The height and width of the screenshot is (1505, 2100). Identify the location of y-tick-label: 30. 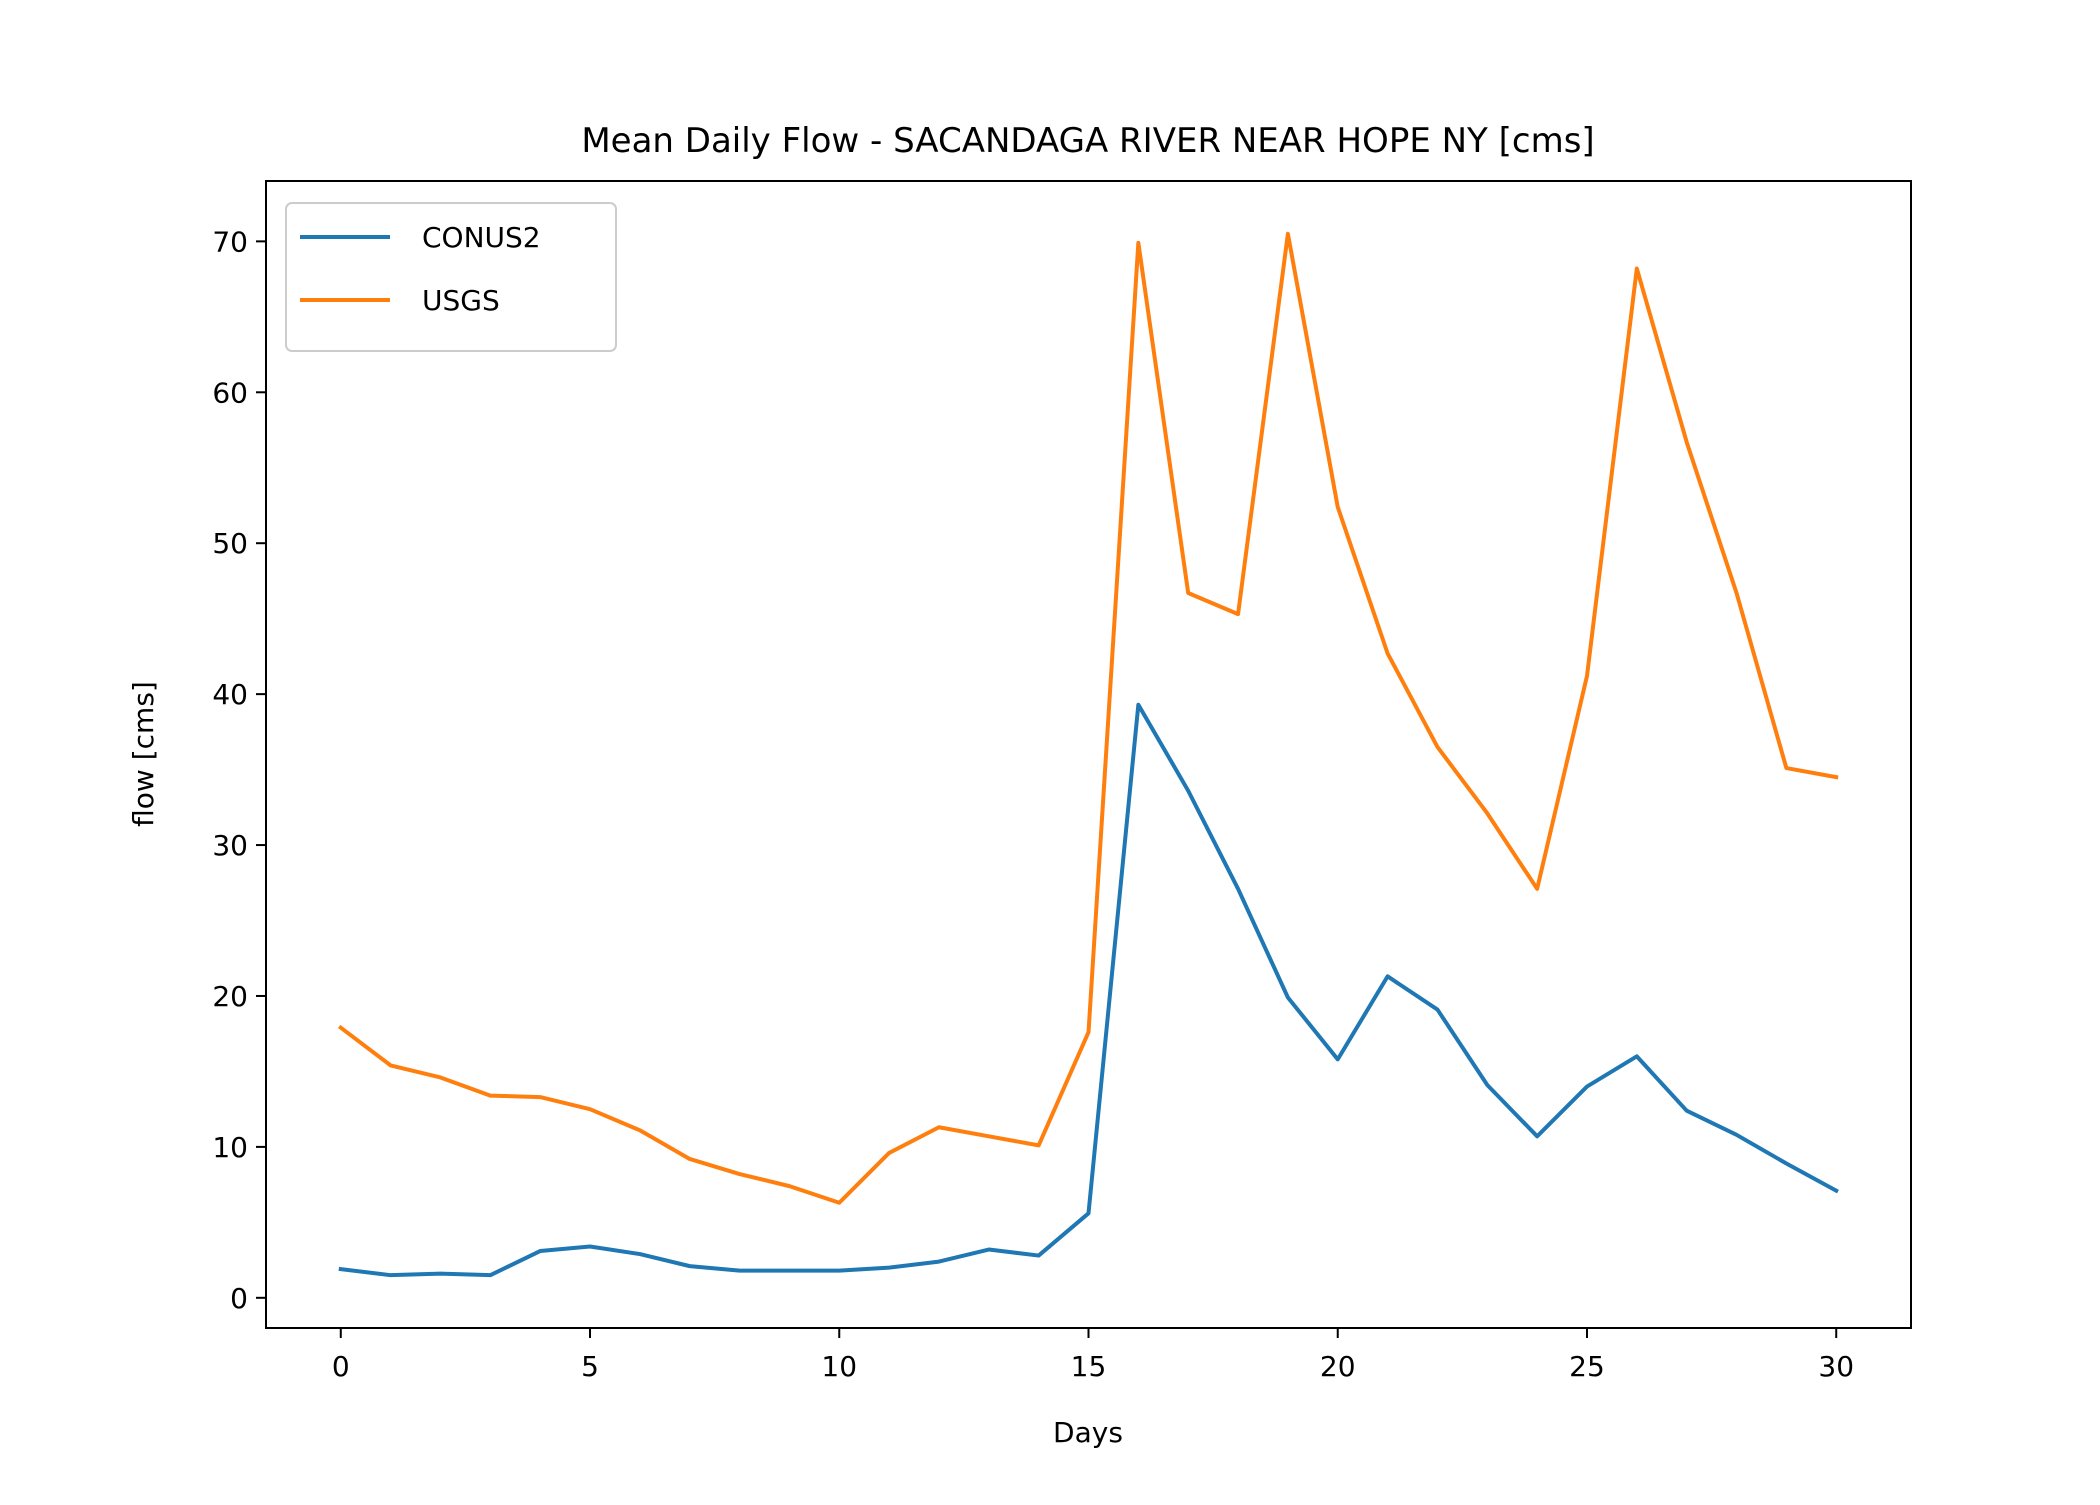
(230, 845).